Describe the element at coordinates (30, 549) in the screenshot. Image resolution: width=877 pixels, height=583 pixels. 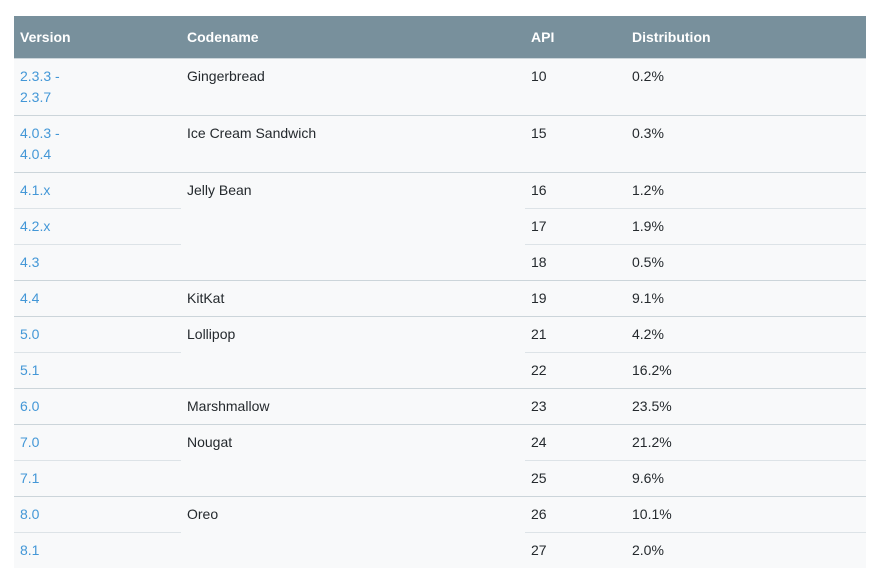
I see `version-link: 8.1` at that location.